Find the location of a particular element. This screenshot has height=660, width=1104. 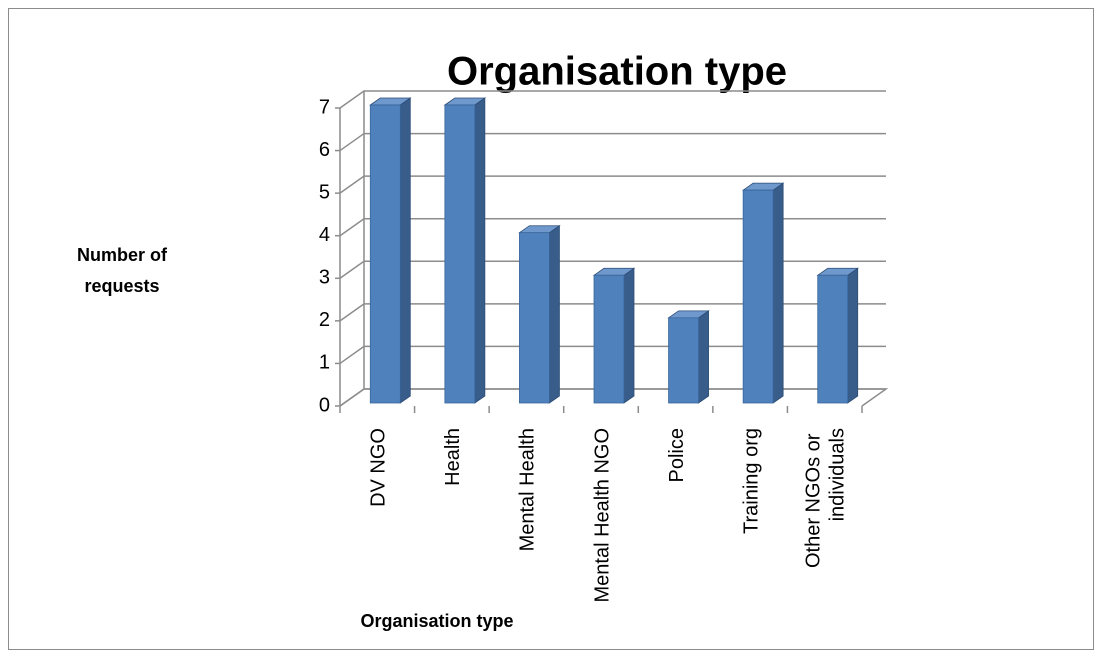

y-tick-label: 5 is located at coordinates (324, 192).